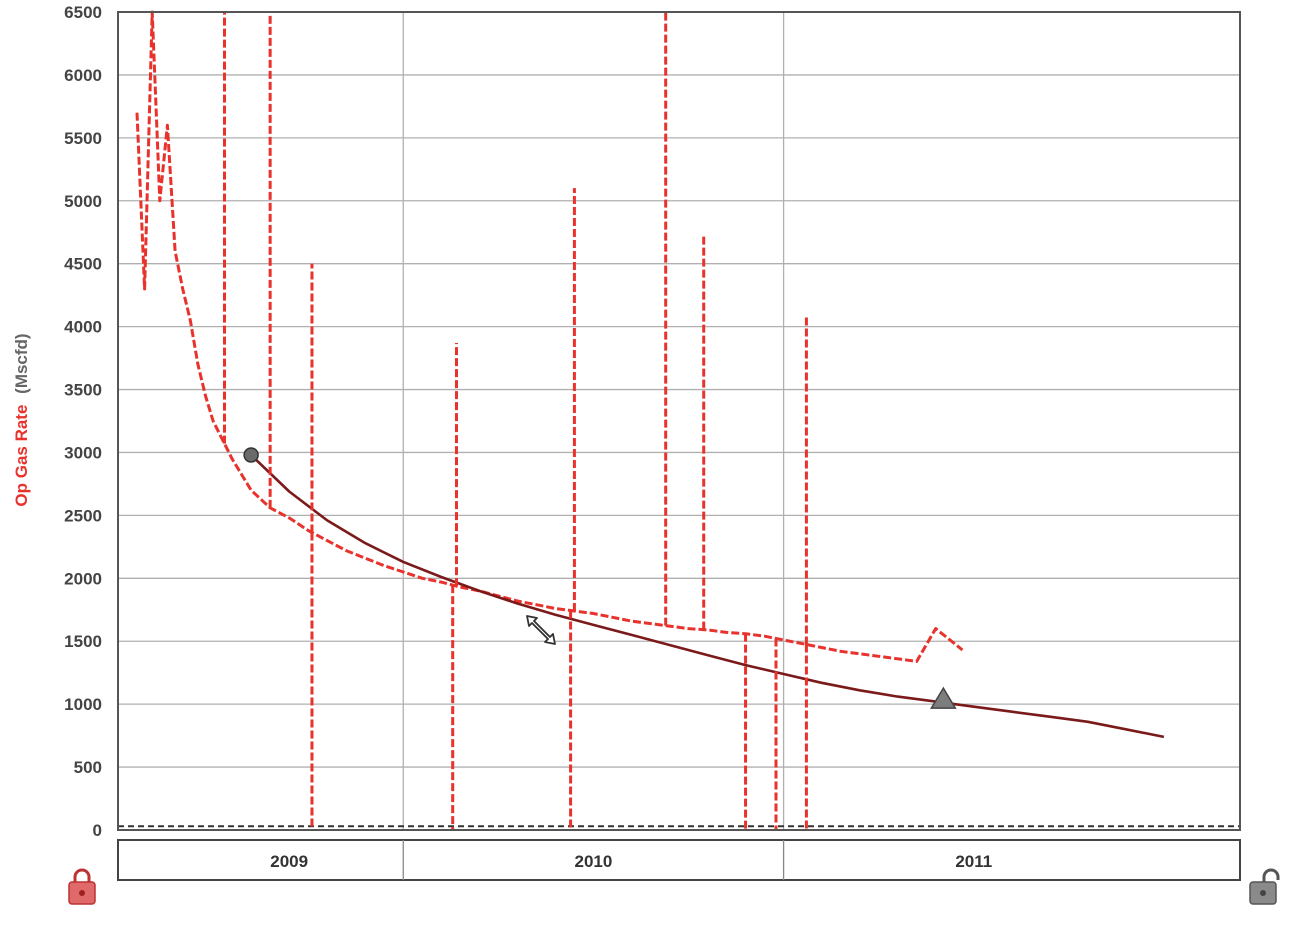 This screenshot has width=1300, height=925. What do you see at coordinates (83, 704) in the screenshot?
I see `y-tick-label: 1000` at bounding box center [83, 704].